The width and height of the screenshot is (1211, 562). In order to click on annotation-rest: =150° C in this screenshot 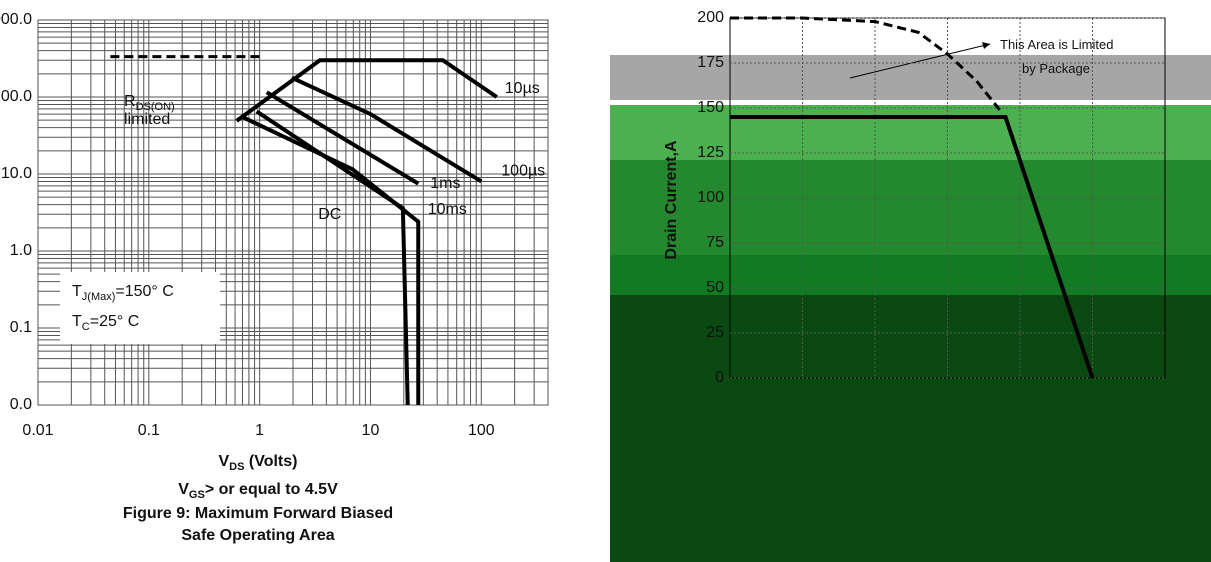, I will do `click(144, 291)`.